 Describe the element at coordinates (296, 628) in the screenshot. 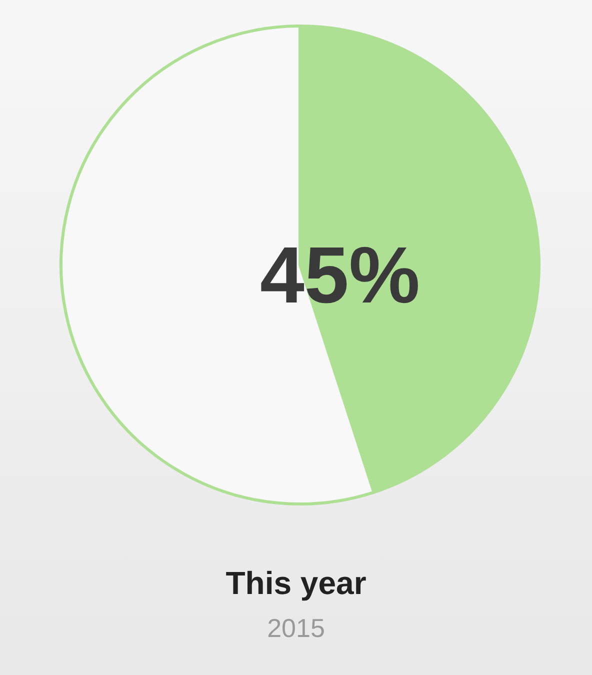

I see `text: 2015` at that location.